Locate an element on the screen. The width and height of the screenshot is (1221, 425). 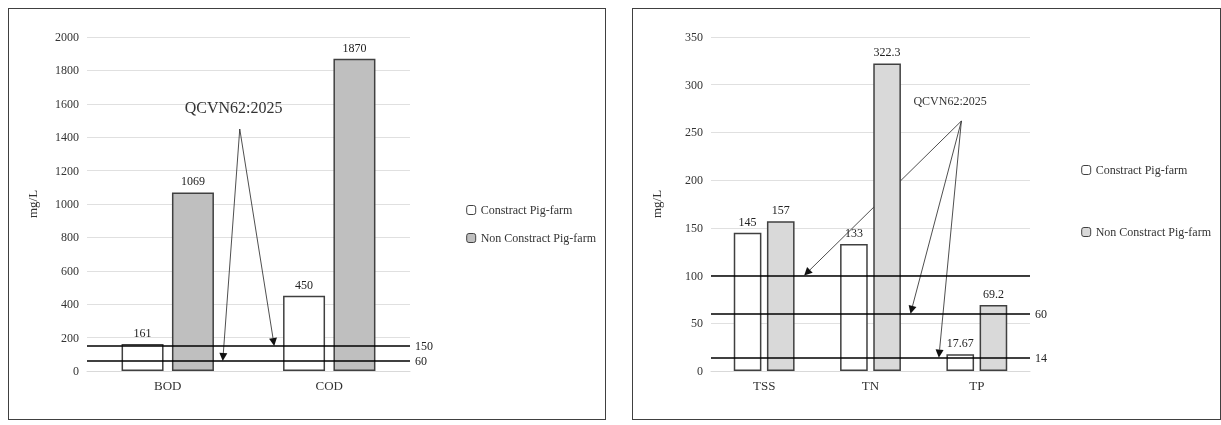
y-tick-label: 1400 is located at coordinates (67, 137).